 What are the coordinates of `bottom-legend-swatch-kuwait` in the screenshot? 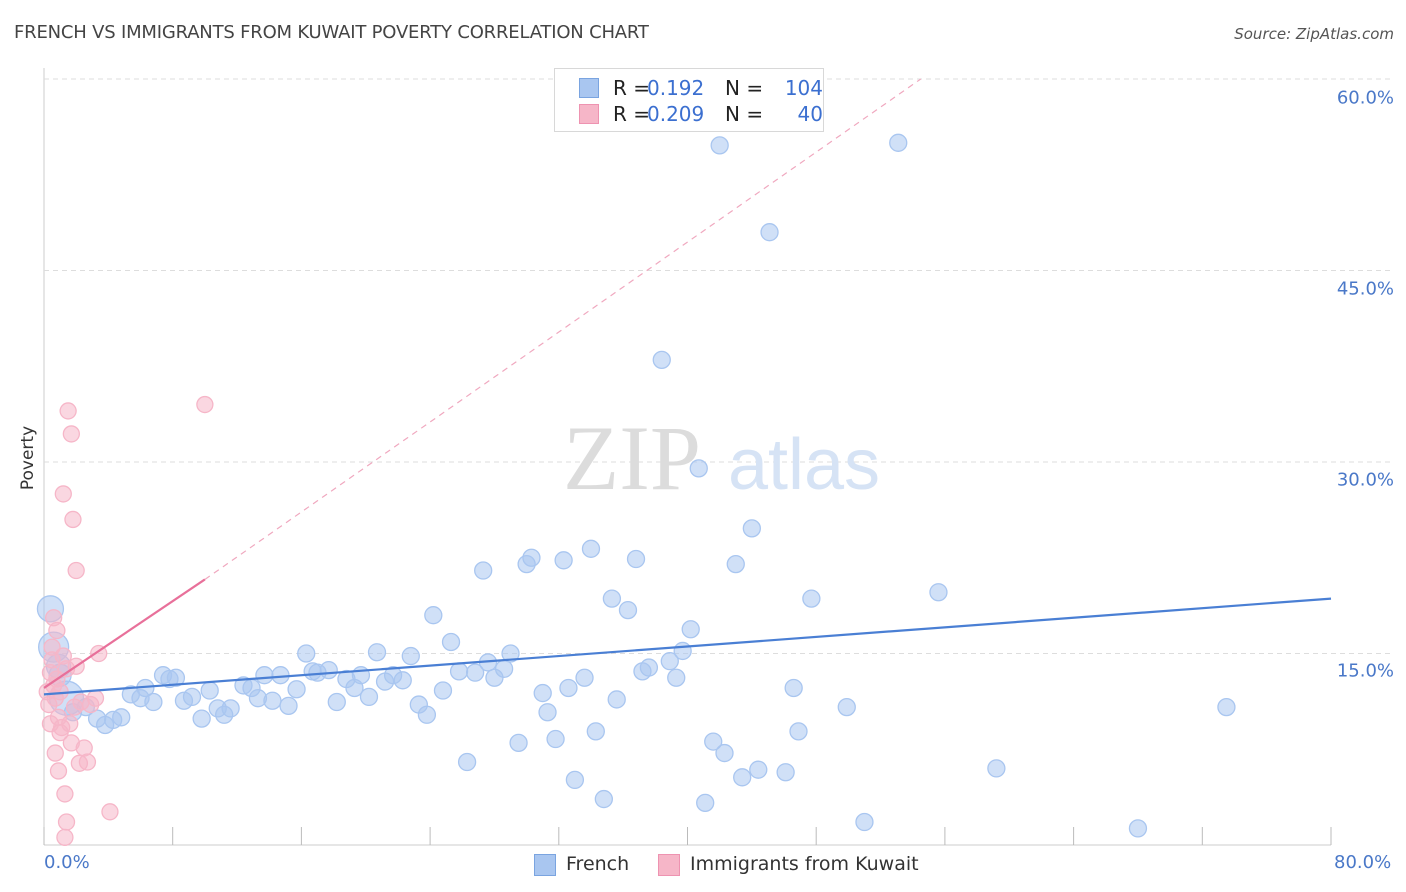 It's located at (669, 865).